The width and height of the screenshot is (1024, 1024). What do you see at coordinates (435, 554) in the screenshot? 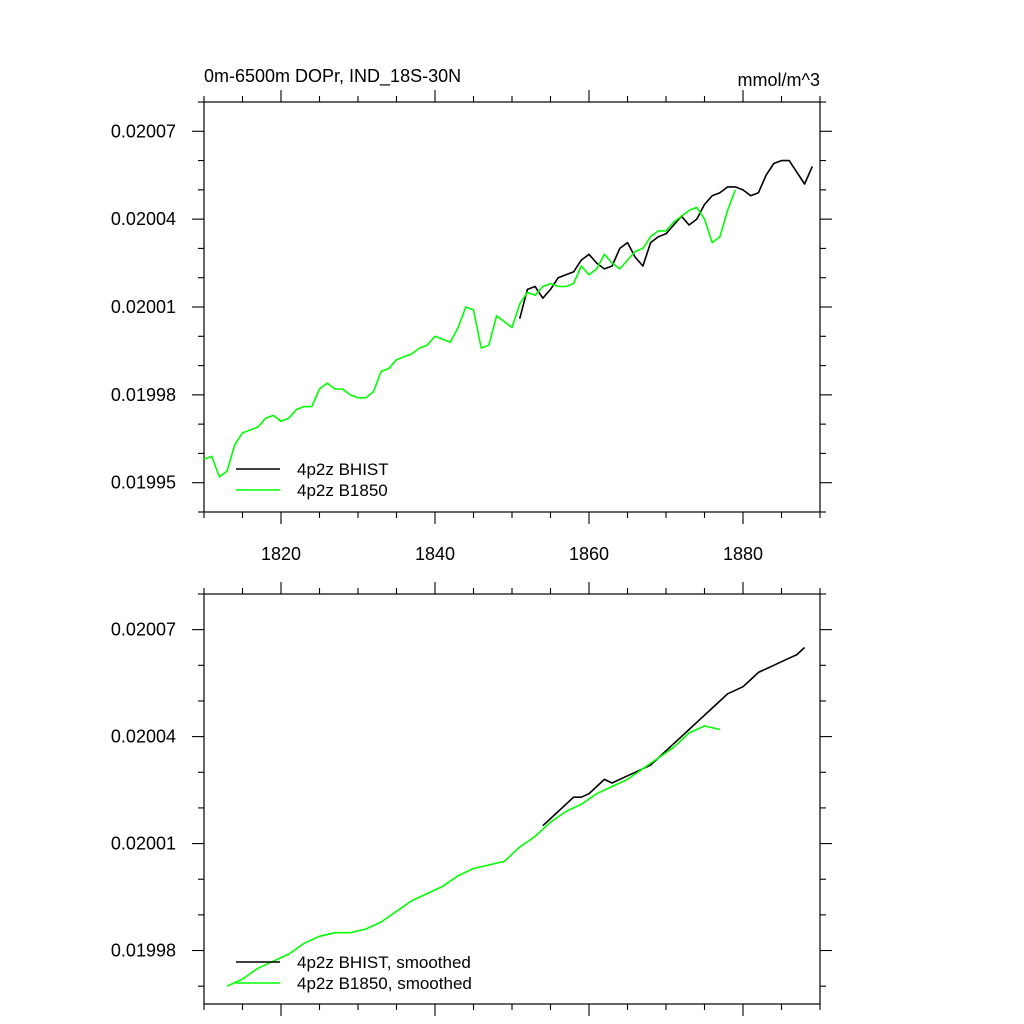
I see `x-tick-label: 1840` at bounding box center [435, 554].